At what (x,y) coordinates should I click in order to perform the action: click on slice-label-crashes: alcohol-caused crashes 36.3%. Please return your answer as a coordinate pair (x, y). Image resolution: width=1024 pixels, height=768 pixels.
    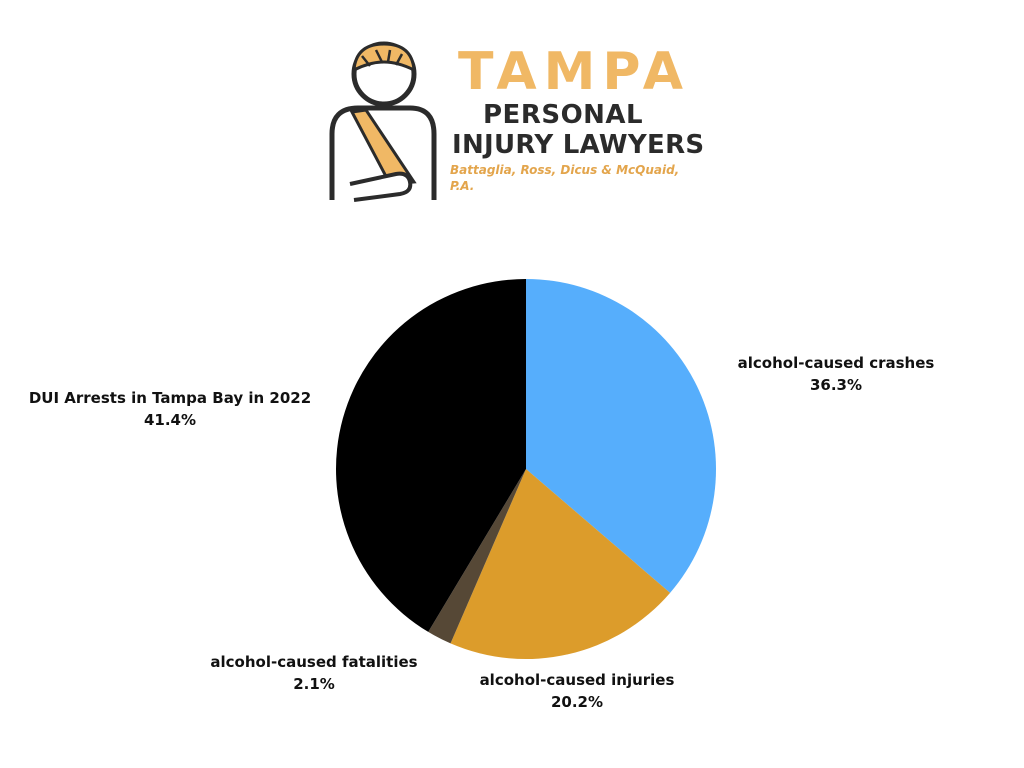
    Looking at the image, I should click on (836, 374).